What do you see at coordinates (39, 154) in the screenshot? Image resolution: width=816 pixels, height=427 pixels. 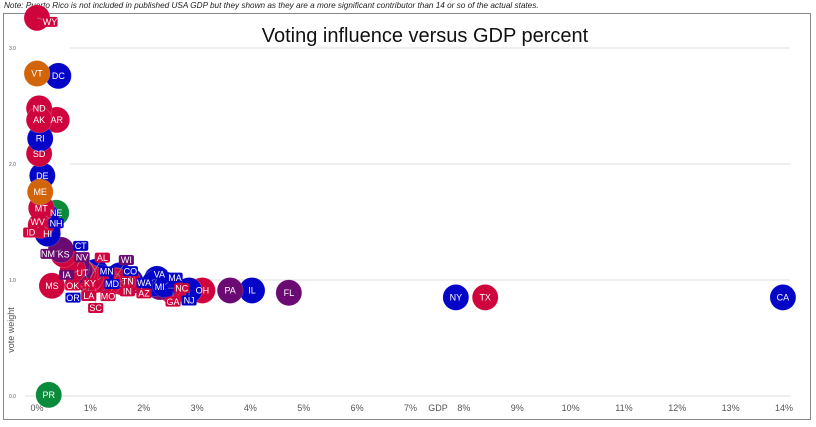 I see `bubble-label-sd: SD` at bounding box center [39, 154].